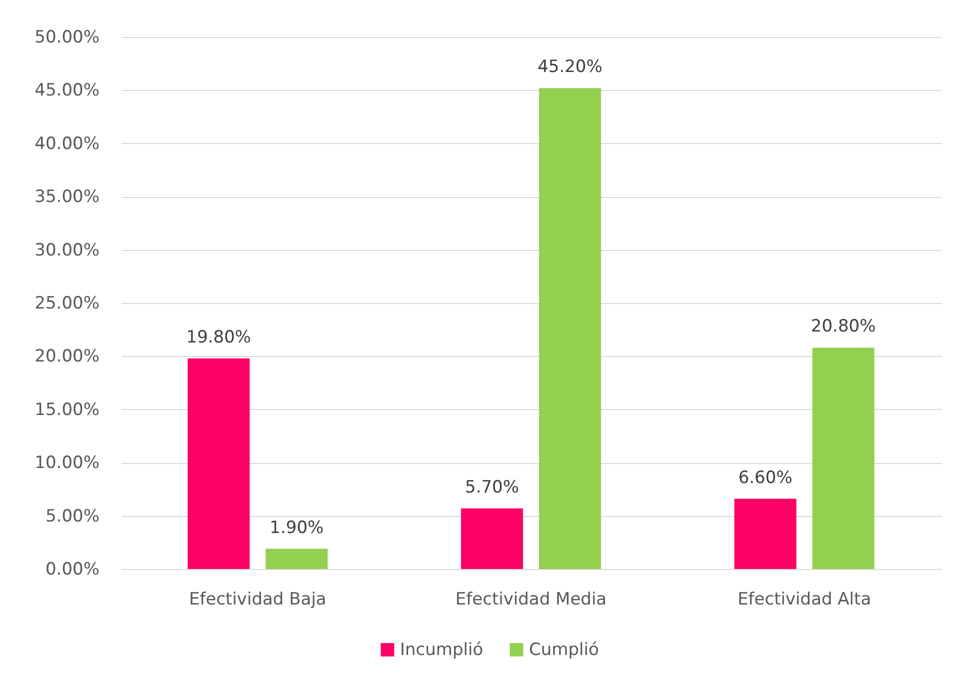 The width and height of the screenshot is (958, 685). What do you see at coordinates (67, 304) in the screenshot?
I see `y-tick-label: 25.00%` at bounding box center [67, 304].